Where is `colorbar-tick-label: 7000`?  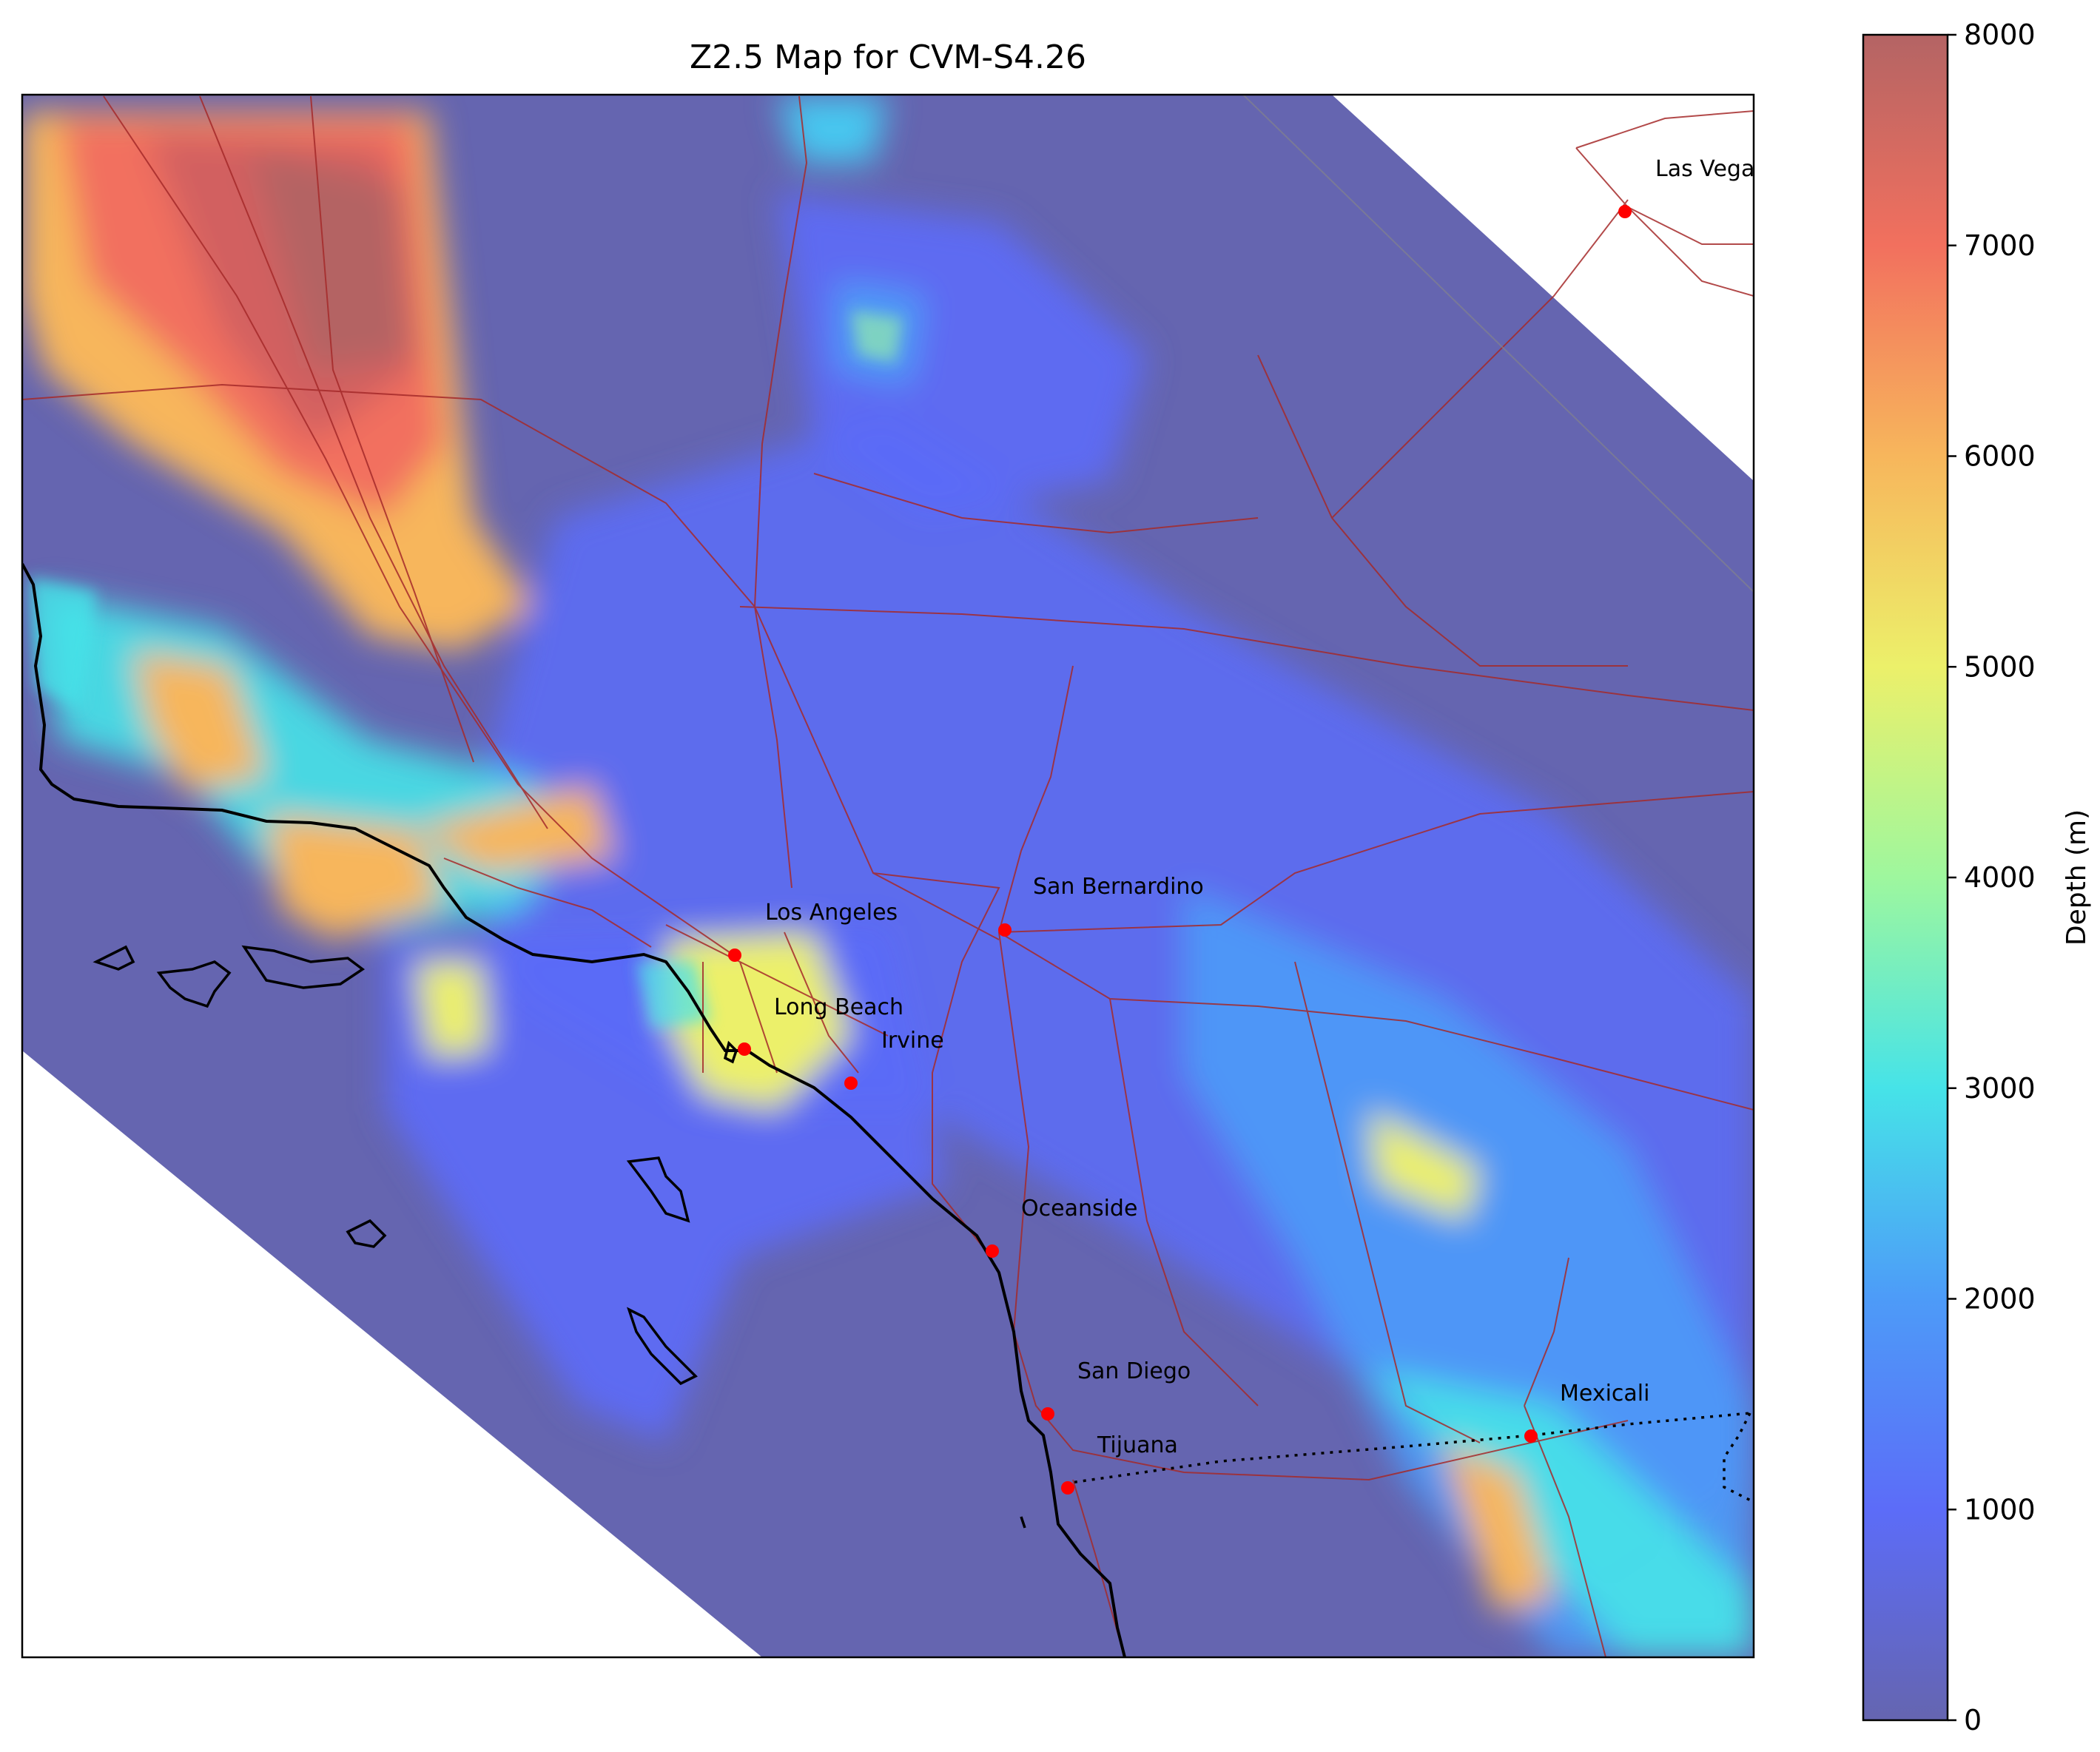
colorbar-tick-label: 7000 is located at coordinates (2000, 245).